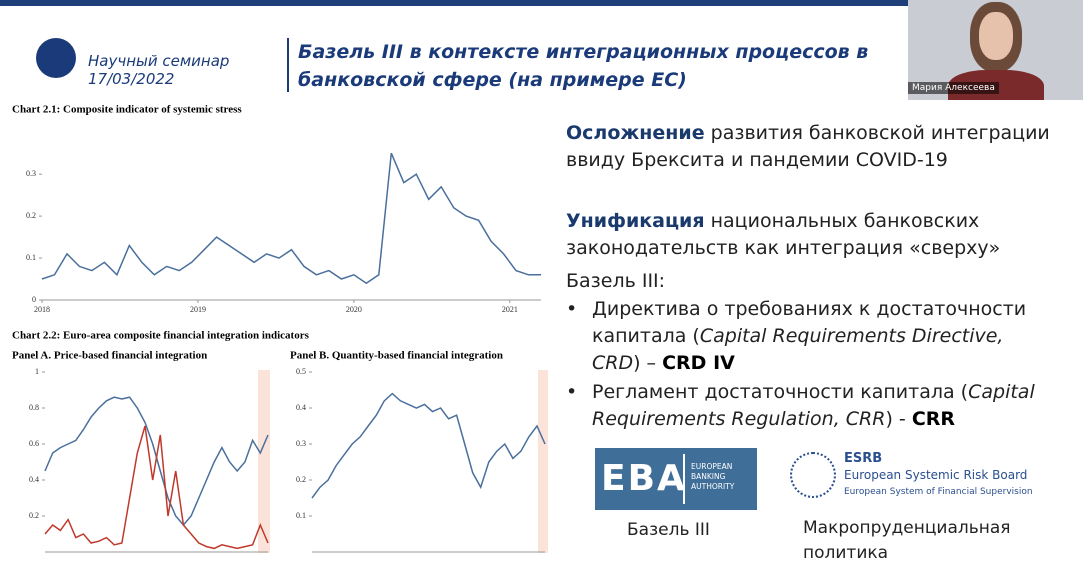 This screenshot has height=566, width=1083. What do you see at coordinates (780, 392) in the screenshot?
I see `text: Регламент достаточности капитала (` at bounding box center [780, 392].